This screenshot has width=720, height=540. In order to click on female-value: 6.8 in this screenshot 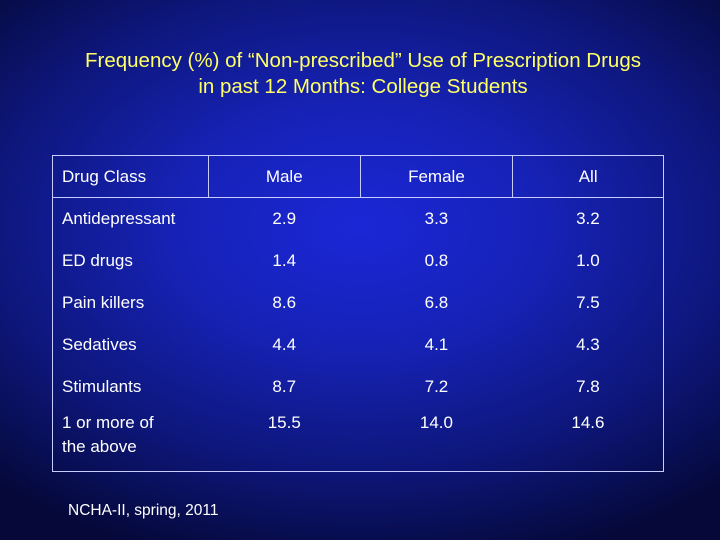, I will do `click(436, 302)`.